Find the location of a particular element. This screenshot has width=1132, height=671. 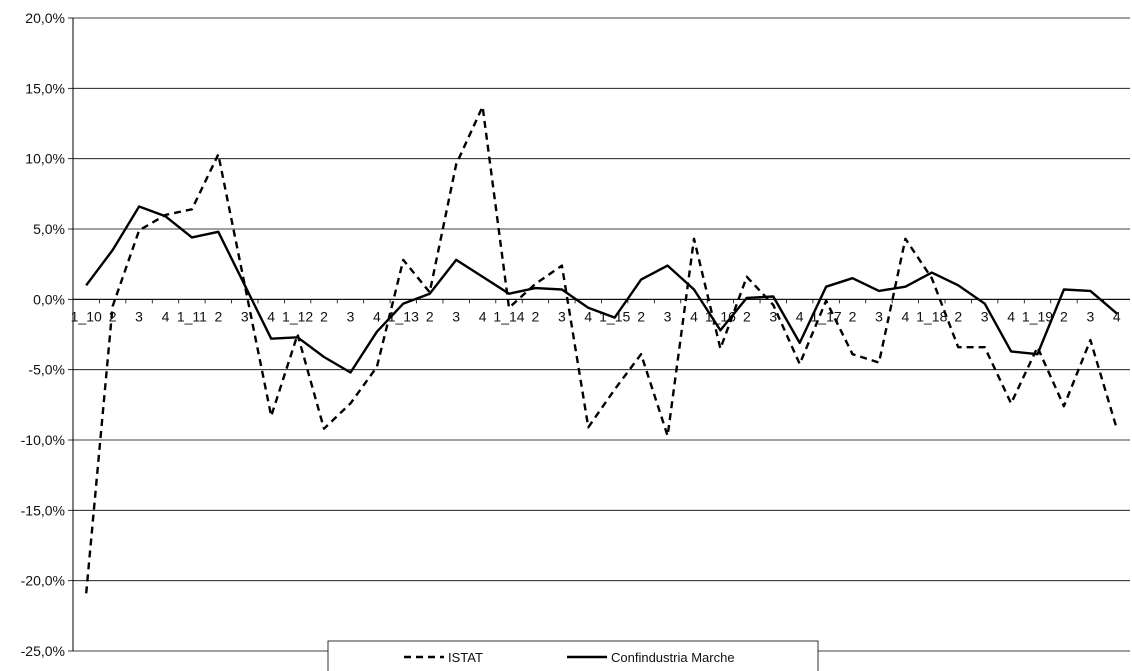

x-tick-label: 1_17 is located at coordinates (826, 316).